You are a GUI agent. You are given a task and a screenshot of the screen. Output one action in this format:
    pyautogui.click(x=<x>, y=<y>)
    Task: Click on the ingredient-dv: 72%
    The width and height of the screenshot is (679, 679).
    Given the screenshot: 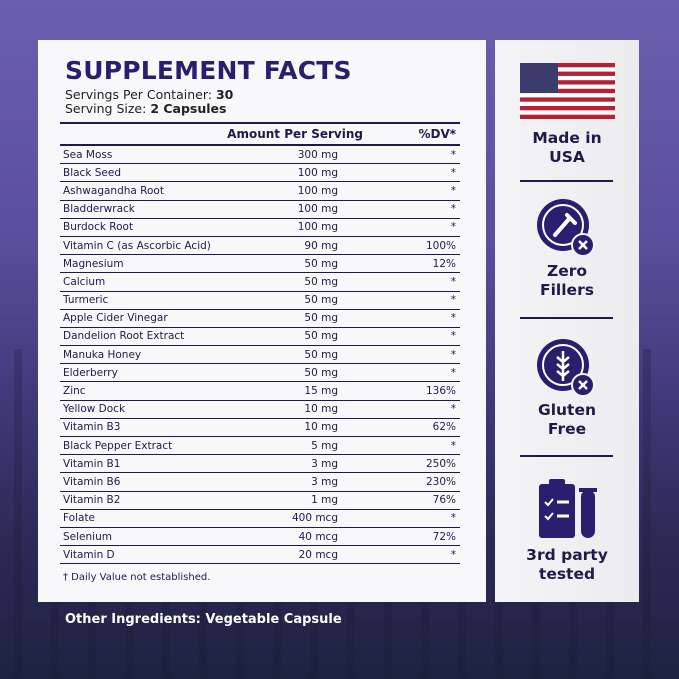 What is the action you would take?
    pyautogui.click(x=444, y=536)
    